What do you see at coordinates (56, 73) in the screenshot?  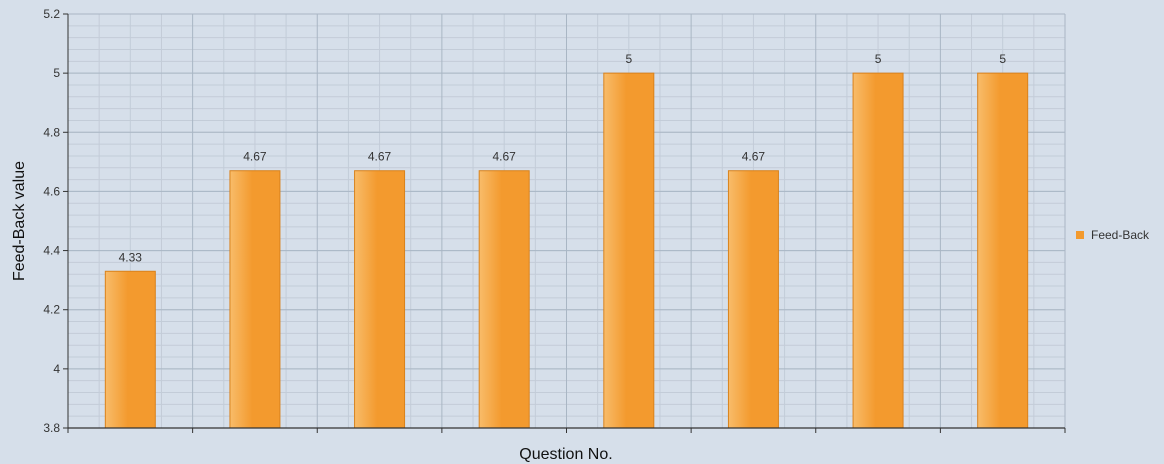 I see `y-tick-label: 5` at bounding box center [56, 73].